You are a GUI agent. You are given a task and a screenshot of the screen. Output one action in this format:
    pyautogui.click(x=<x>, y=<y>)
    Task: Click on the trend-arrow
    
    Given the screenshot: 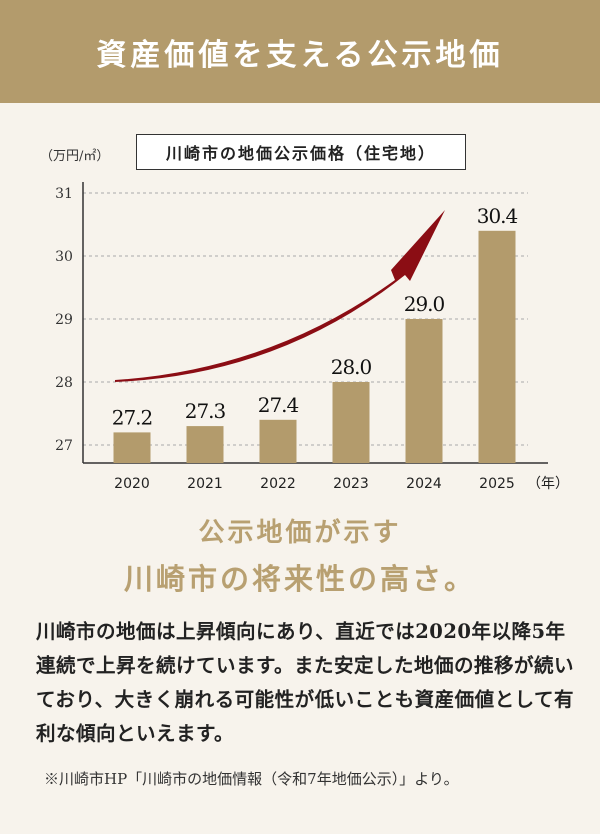 What is the action you would take?
    pyautogui.click(x=280, y=296)
    